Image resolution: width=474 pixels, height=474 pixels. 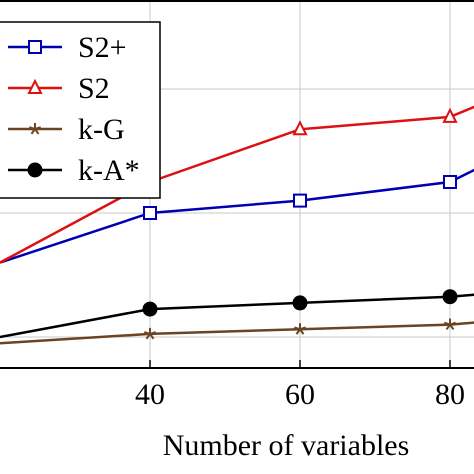 I want to click on legend-label: S2+, so click(x=102, y=47).